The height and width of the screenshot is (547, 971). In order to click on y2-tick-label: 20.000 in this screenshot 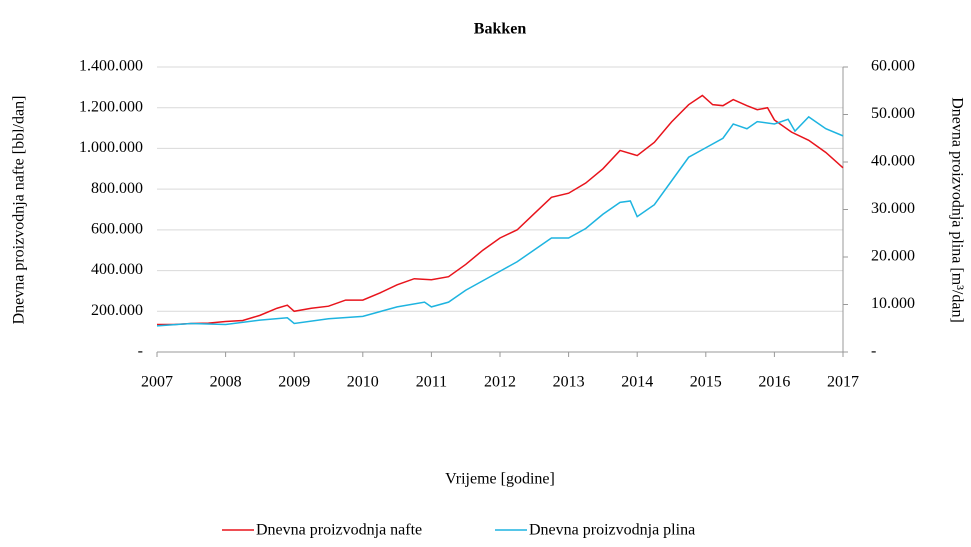, I will do `click(893, 256)`.